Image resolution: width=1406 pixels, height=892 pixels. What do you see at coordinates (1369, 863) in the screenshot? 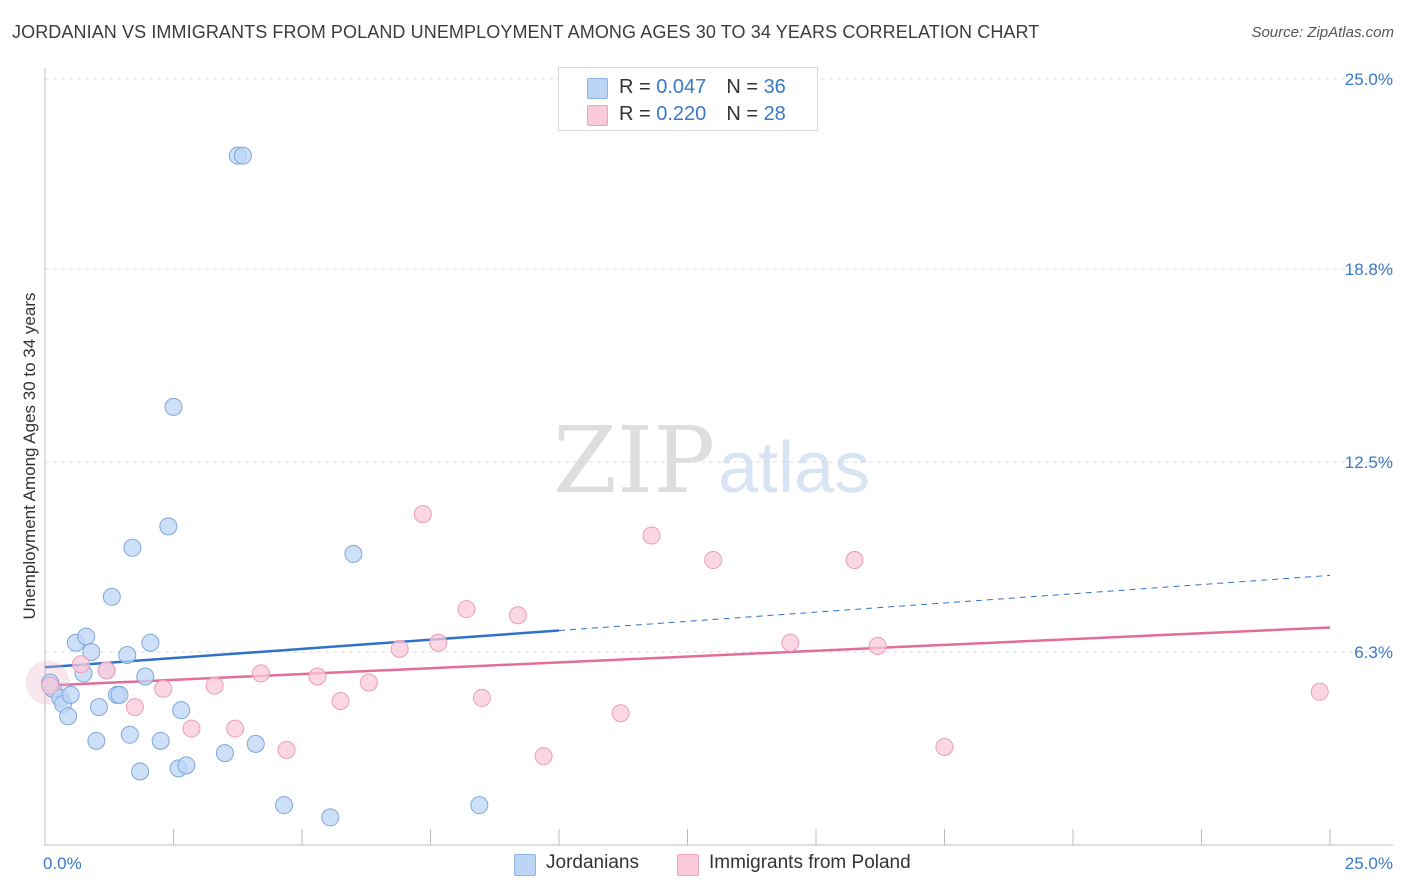
I see `x-tick-label: 25.0%` at bounding box center [1369, 863].